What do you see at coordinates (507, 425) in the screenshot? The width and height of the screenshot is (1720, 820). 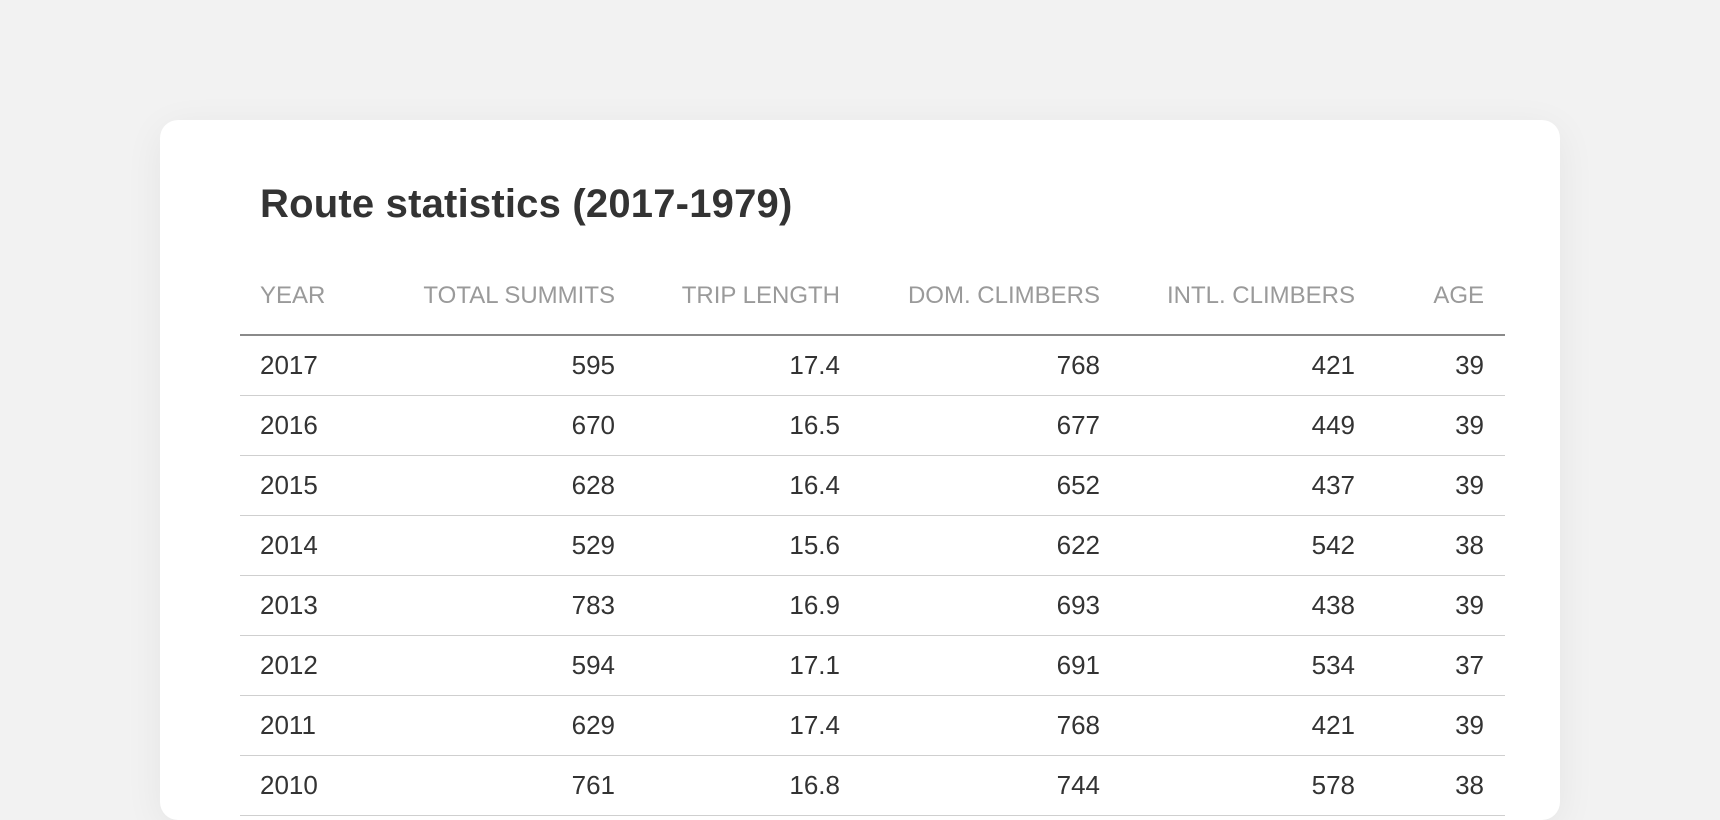 I see `cell-total-summits: 670` at bounding box center [507, 425].